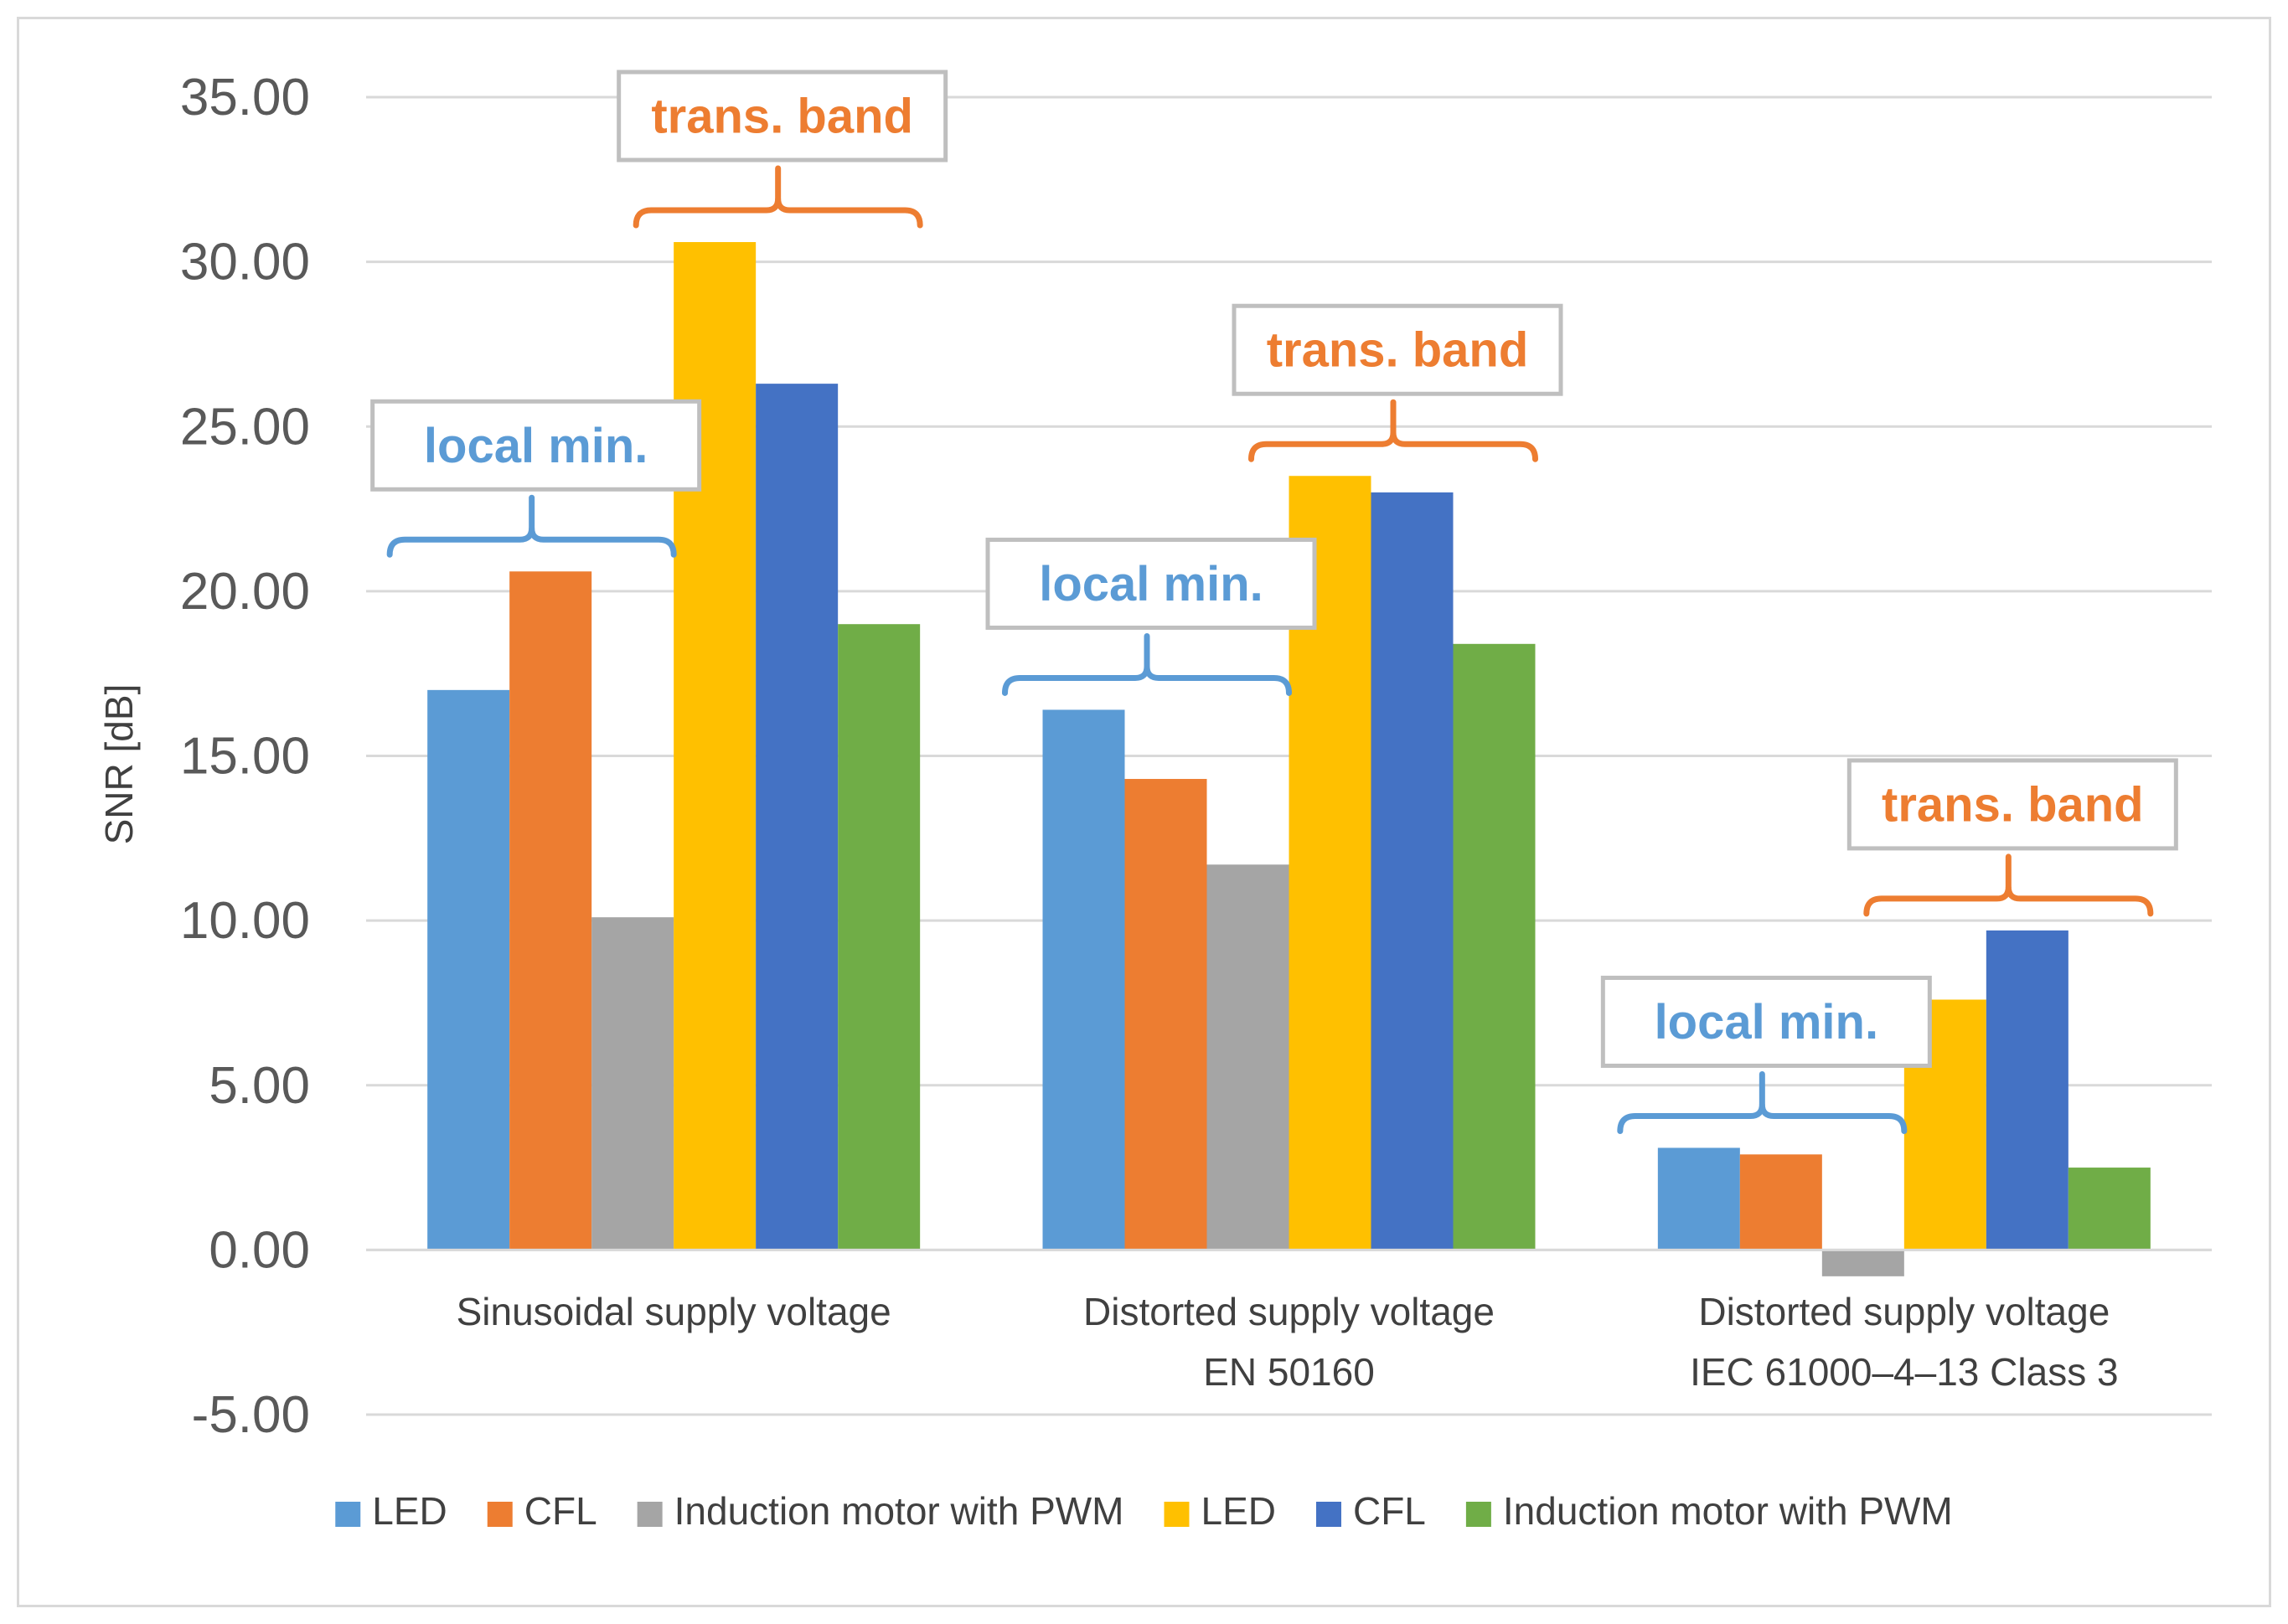 This screenshot has height=1624, width=2288. Describe the element at coordinates (245, 757) in the screenshot. I see `y-tick-label: 15.00` at that location.